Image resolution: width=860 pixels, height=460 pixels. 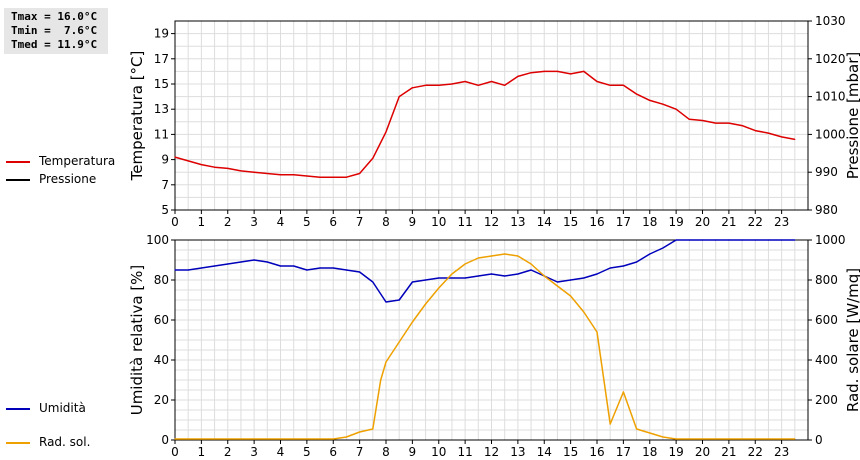 I want to click on x-tick-label: 15, so click(x=570, y=222).